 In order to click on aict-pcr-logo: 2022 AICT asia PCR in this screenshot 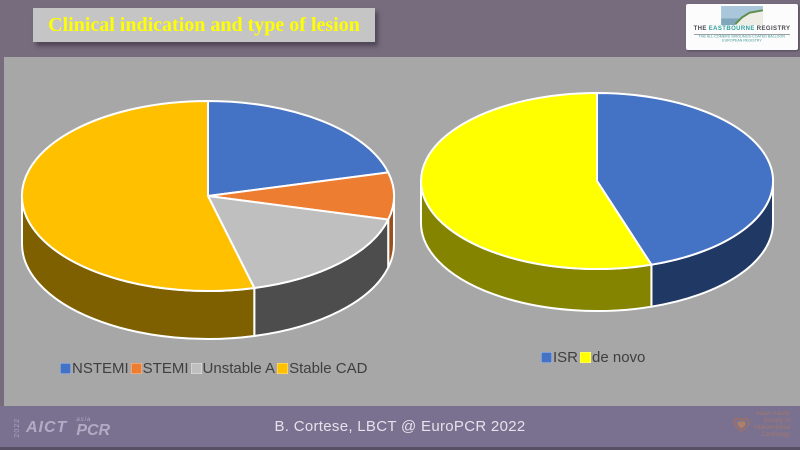, I will do `click(62, 428)`.